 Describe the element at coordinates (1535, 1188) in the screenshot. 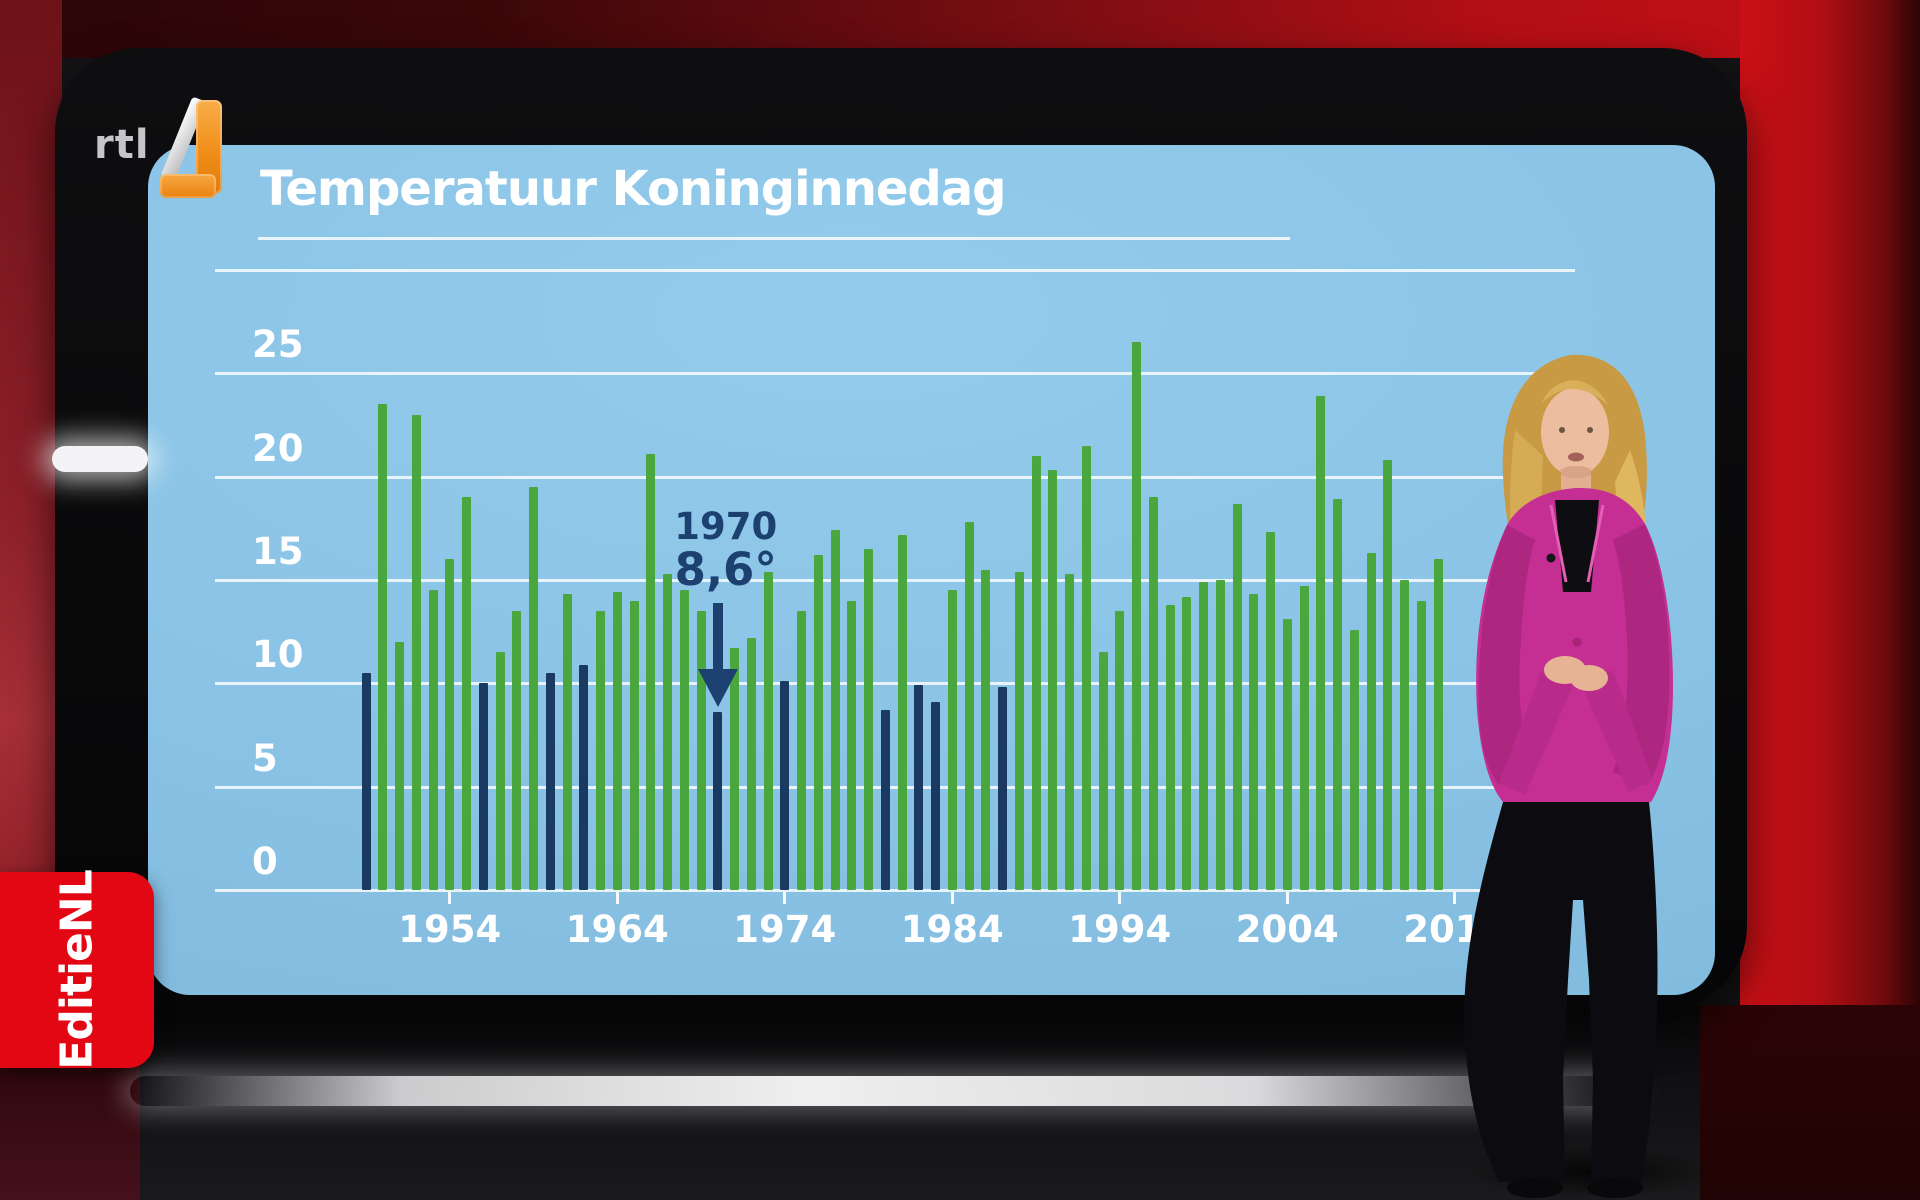

I see `presenter-shoe-left` at that location.